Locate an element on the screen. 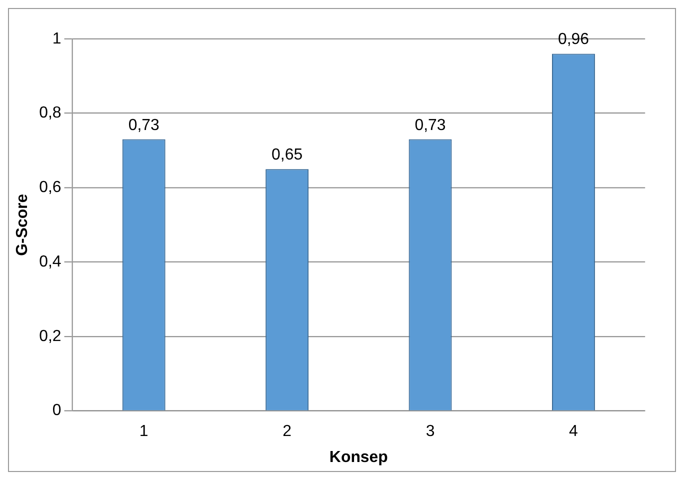  y-tick-label: 0 is located at coordinates (57, 411).